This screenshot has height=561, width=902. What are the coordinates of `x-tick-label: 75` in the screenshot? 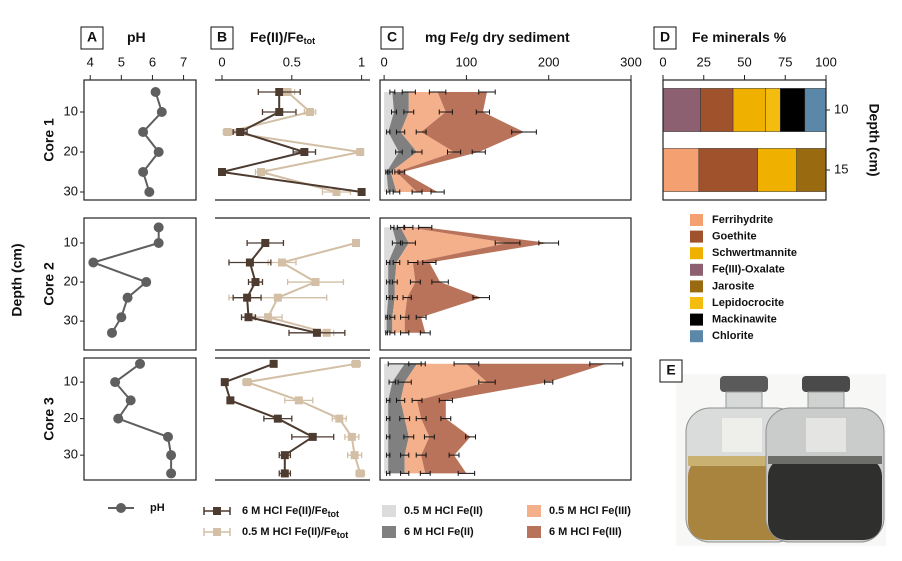 It's located at (785, 61).